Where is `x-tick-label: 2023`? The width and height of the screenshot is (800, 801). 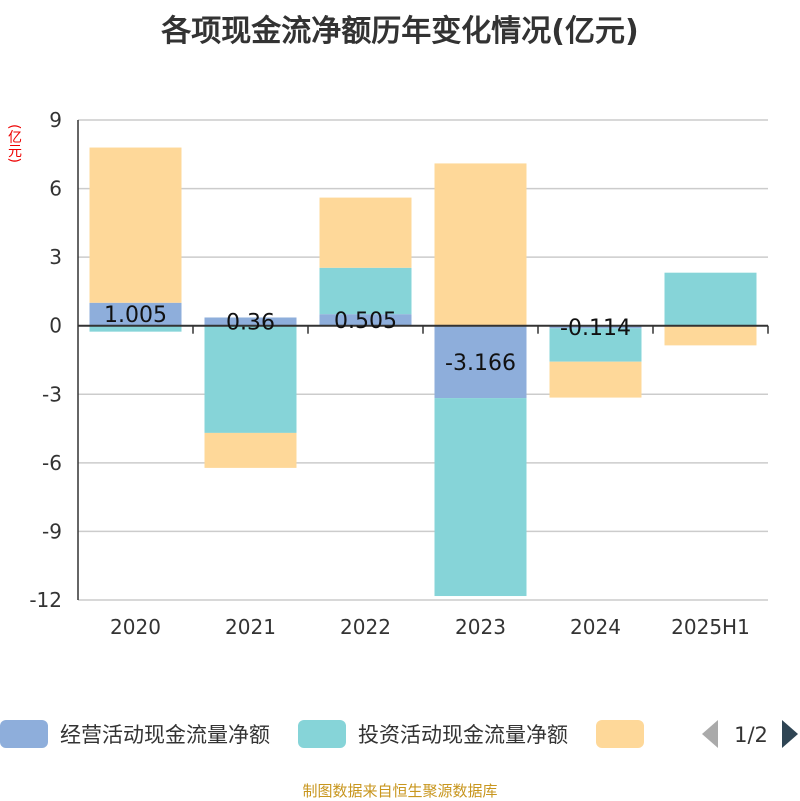
x-tick-label: 2023 is located at coordinates (480, 627).